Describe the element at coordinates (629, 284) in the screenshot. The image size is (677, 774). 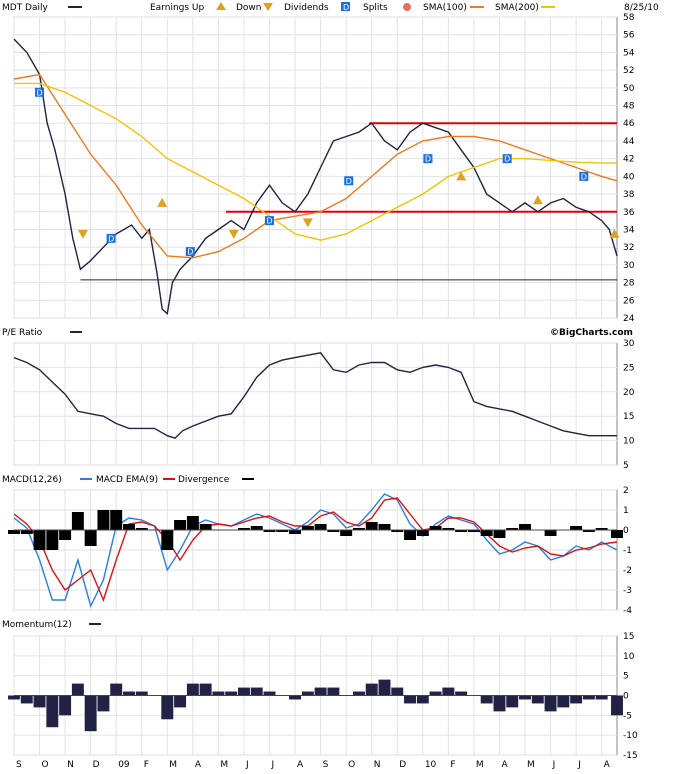
I see `y-tick-label: 28` at that location.